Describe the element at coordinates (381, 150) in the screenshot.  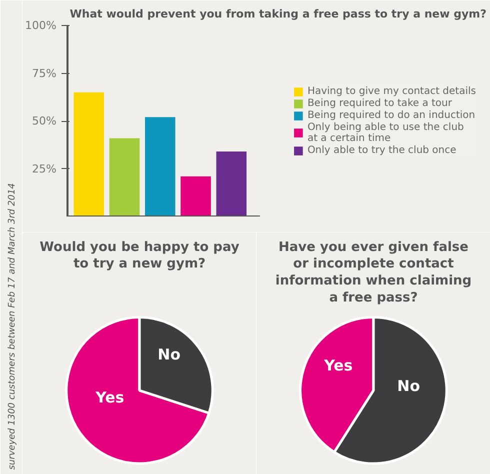
I see `legend-label: Only able to try the club once` at that location.